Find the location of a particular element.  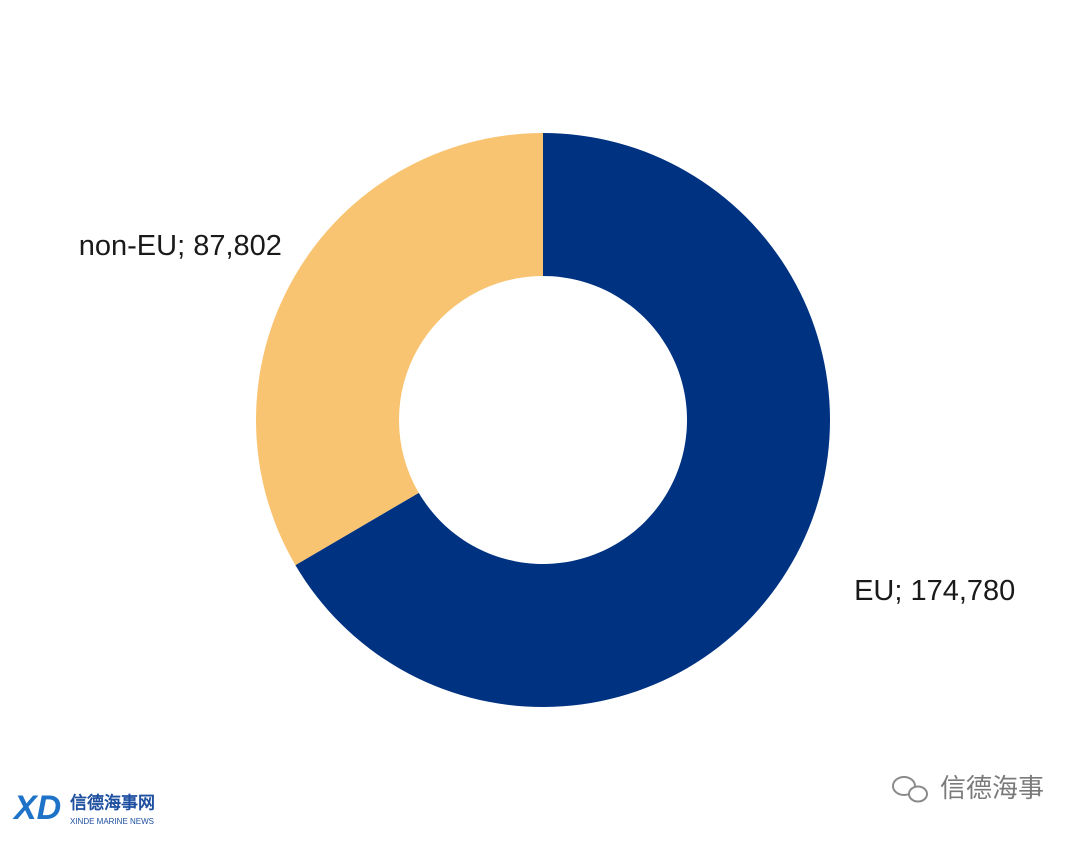

data-label: non-EU; 87,802 is located at coordinates (180, 246).